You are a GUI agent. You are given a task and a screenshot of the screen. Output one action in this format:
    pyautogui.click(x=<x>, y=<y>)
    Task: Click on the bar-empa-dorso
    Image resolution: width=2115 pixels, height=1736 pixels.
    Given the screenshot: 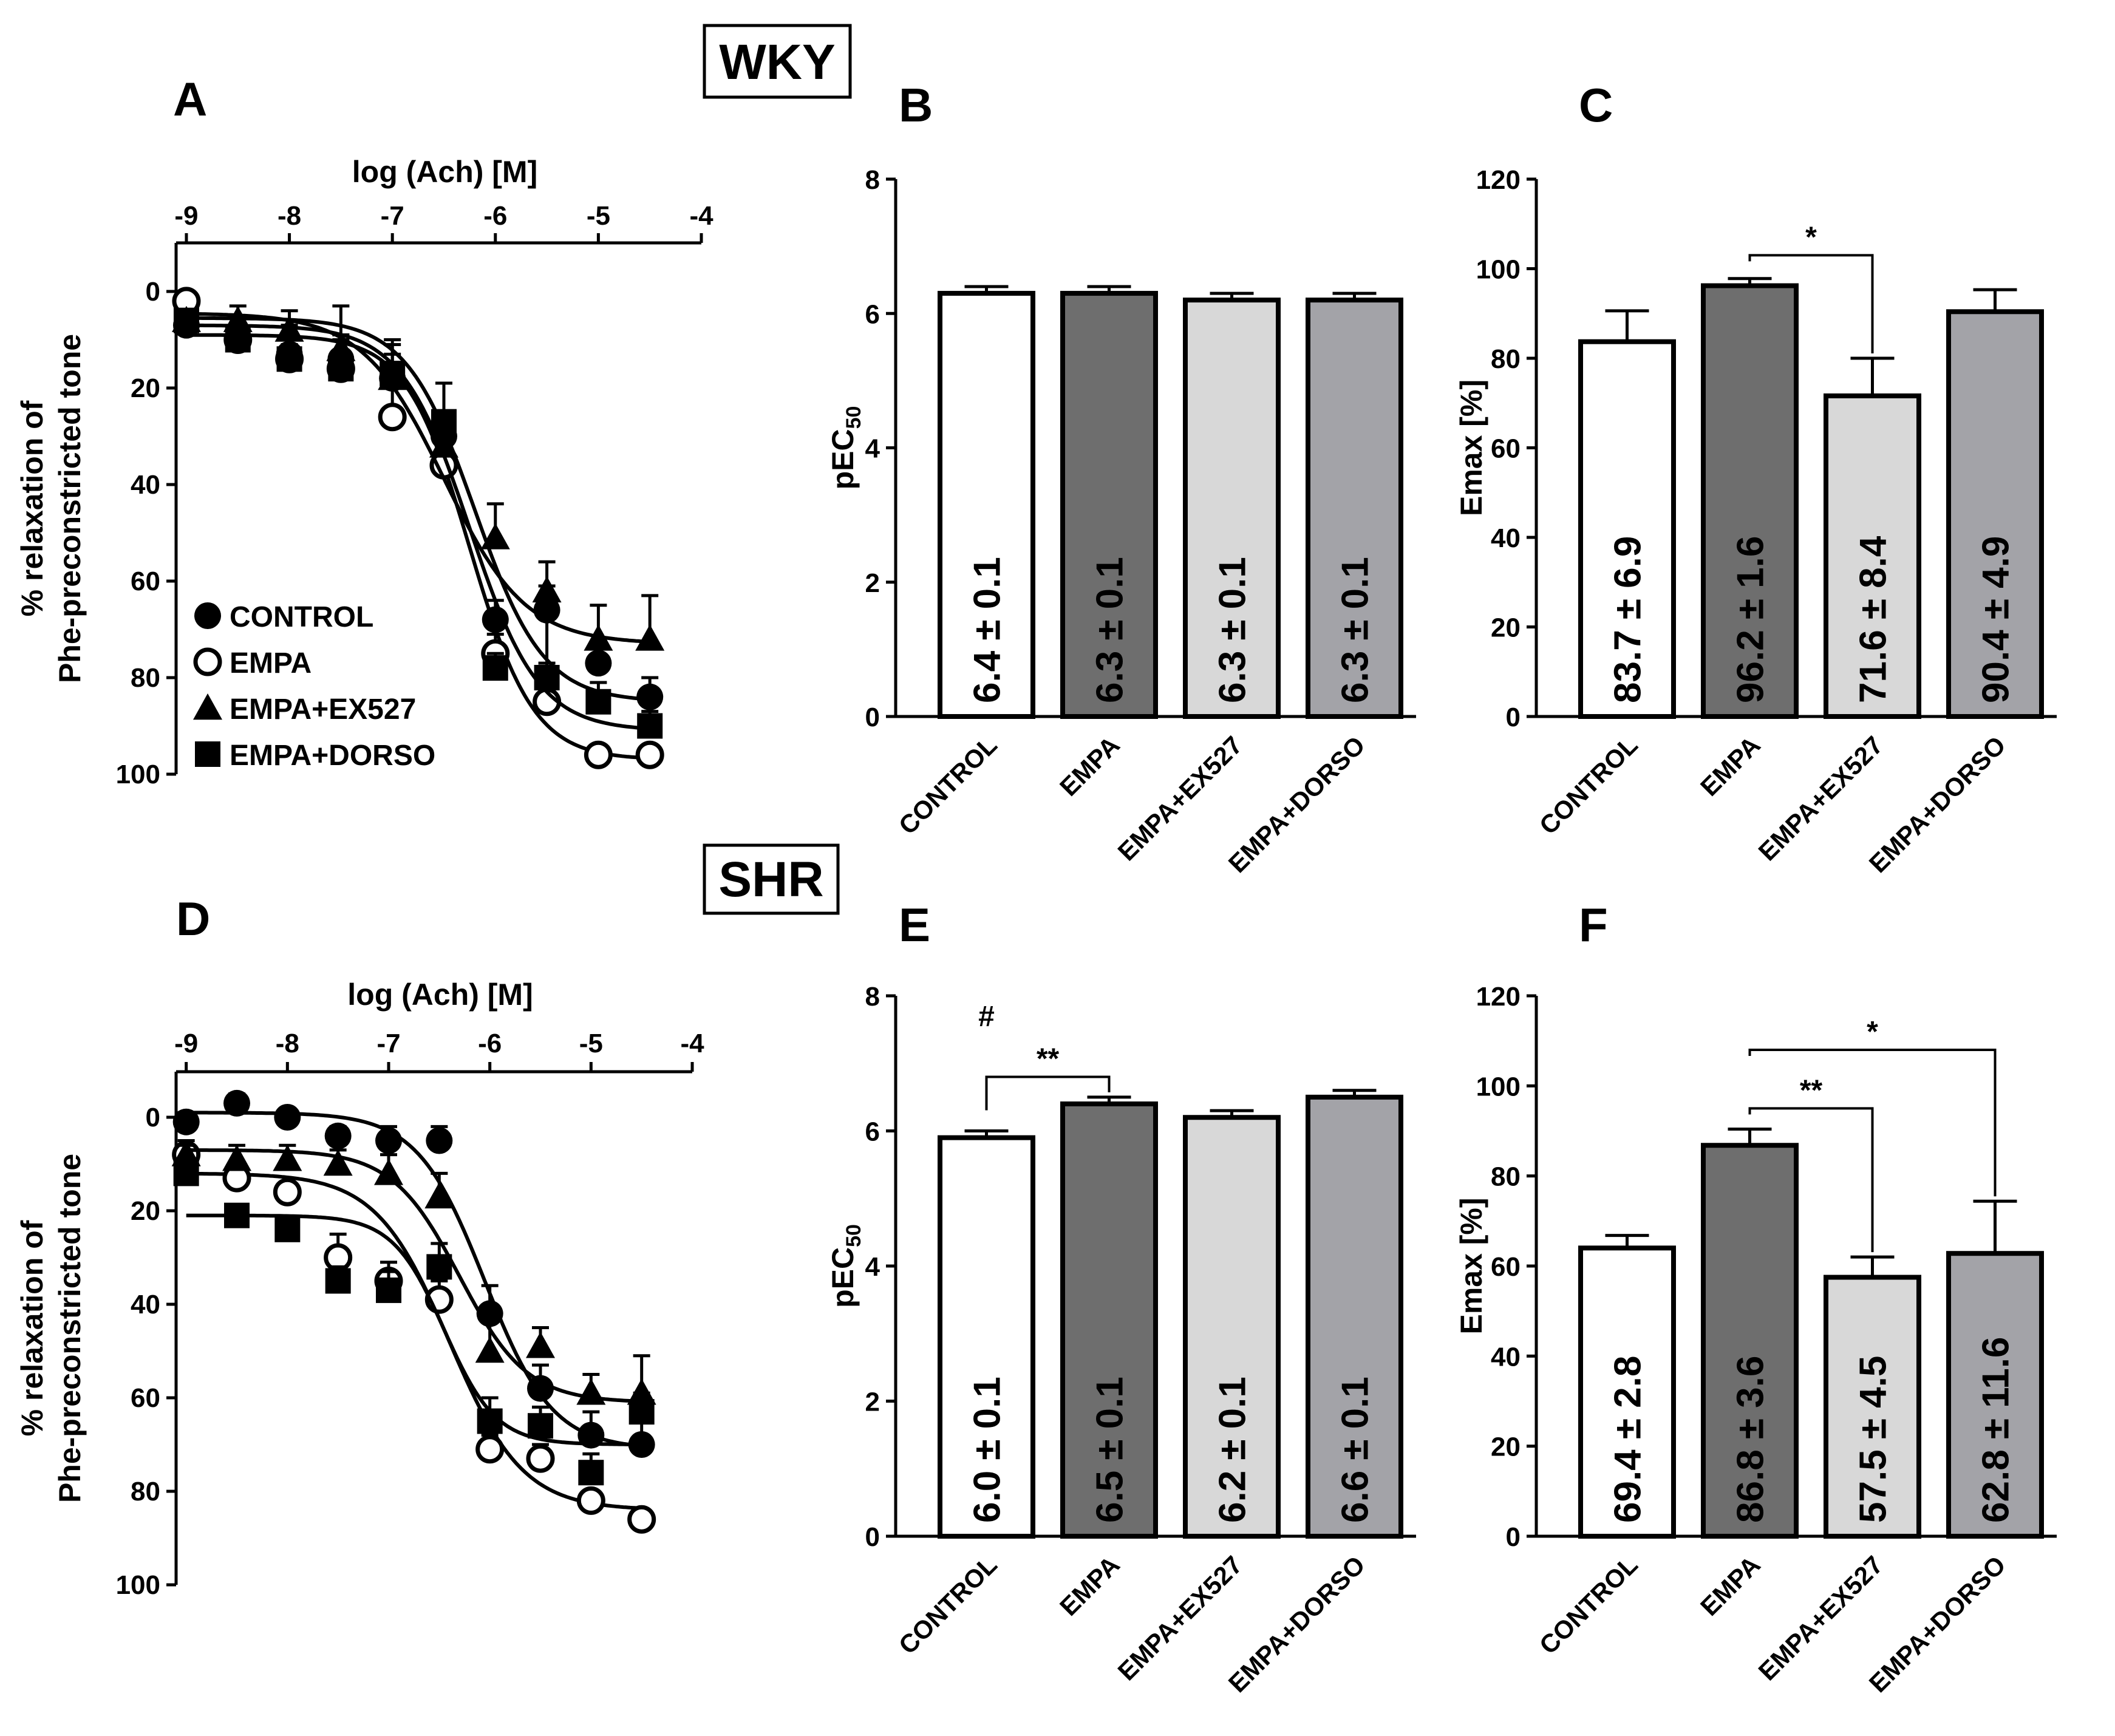 What is the action you would take?
    pyautogui.click(x=1995, y=1395)
    